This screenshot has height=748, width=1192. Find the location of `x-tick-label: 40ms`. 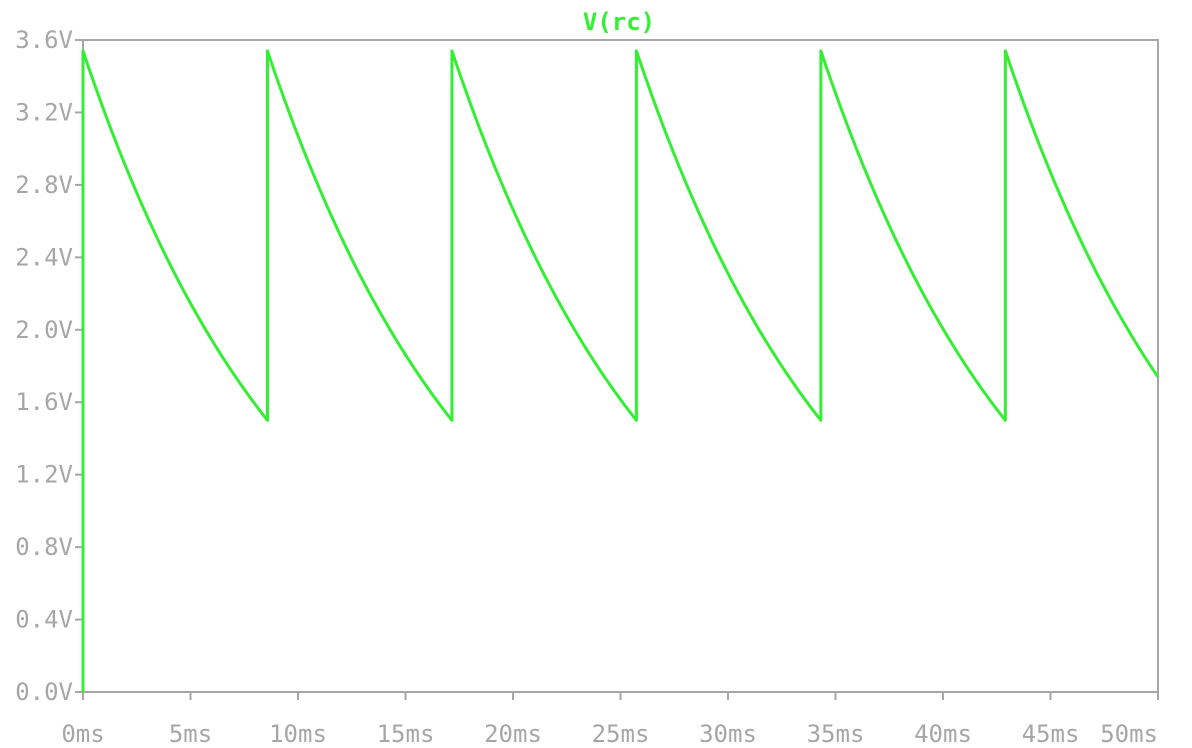

x-tick-label: 40ms is located at coordinates (943, 734).